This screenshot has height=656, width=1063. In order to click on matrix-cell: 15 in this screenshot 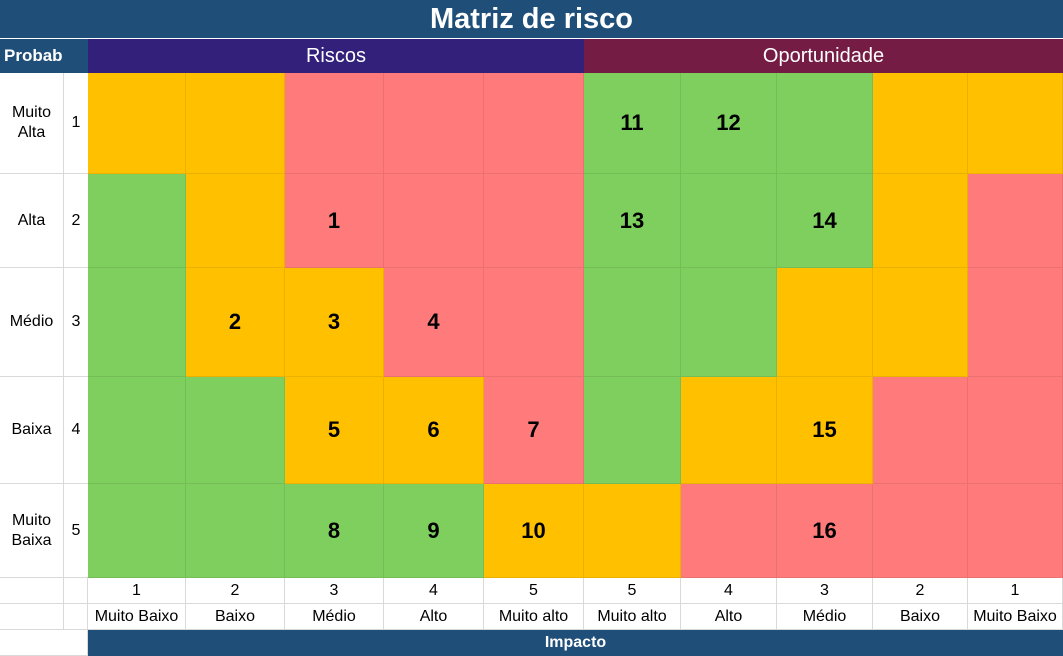, I will do `click(825, 430)`.